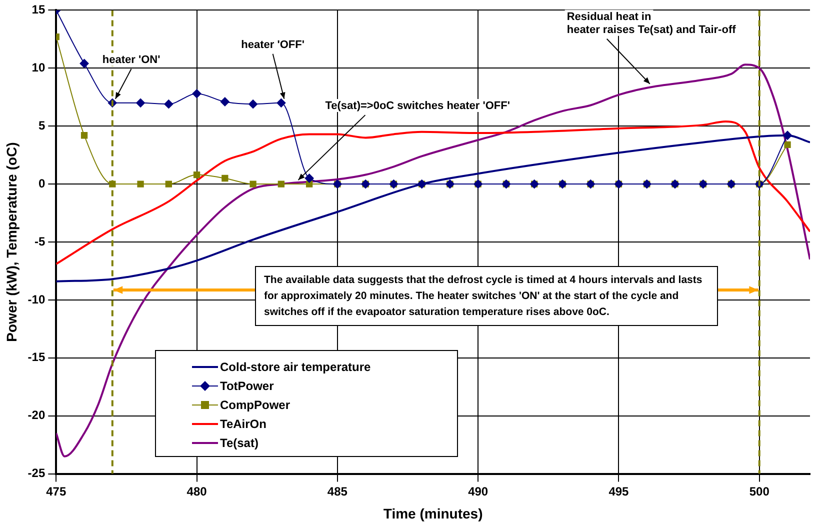 This screenshot has height=527, width=815. Describe the element at coordinates (39, 9) in the screenshot. I see `y-tick-label: 15` at that location.